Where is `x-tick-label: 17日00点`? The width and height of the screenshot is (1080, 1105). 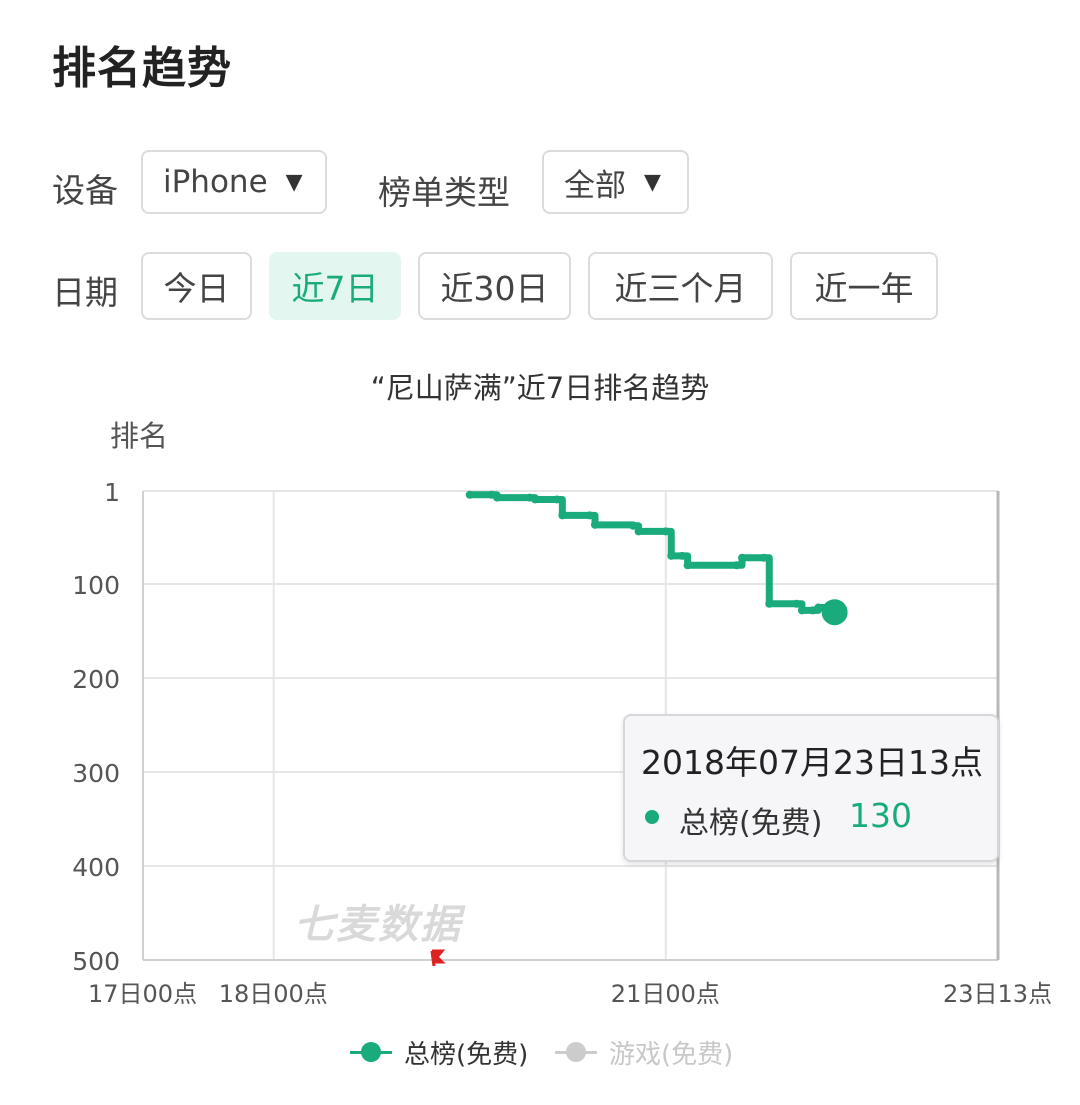 x-tick-label: 17日00点 is located at coordinates (142, 994).